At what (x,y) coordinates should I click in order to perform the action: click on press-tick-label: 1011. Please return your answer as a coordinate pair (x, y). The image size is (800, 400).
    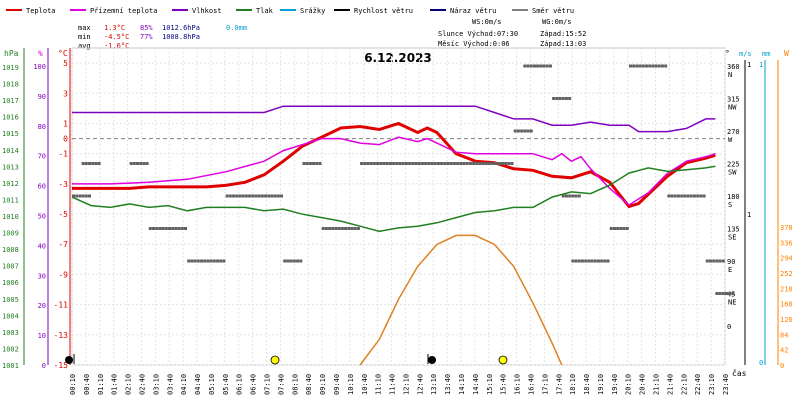
    Looking at the image, I should click on (10, 200).